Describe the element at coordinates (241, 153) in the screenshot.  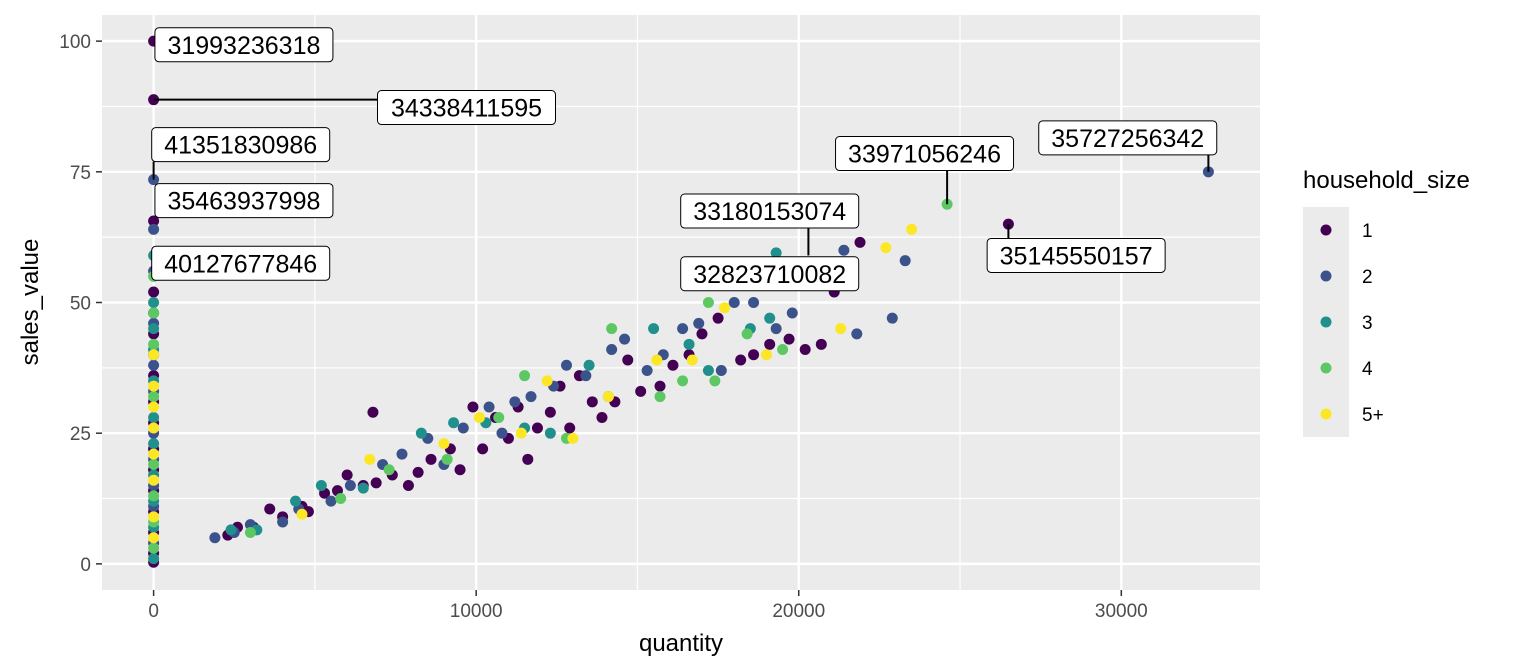
I see `annotation: 41351830986` at that location.